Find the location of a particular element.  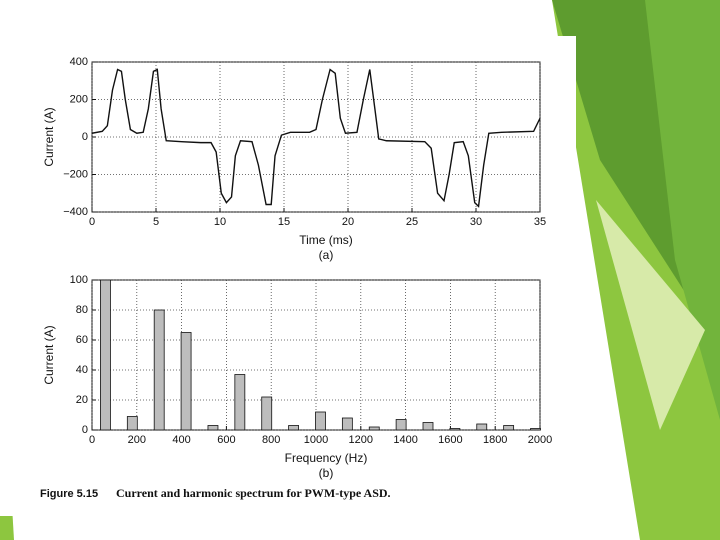

x-tick-label: 5 is located at coordinates (156, 222).